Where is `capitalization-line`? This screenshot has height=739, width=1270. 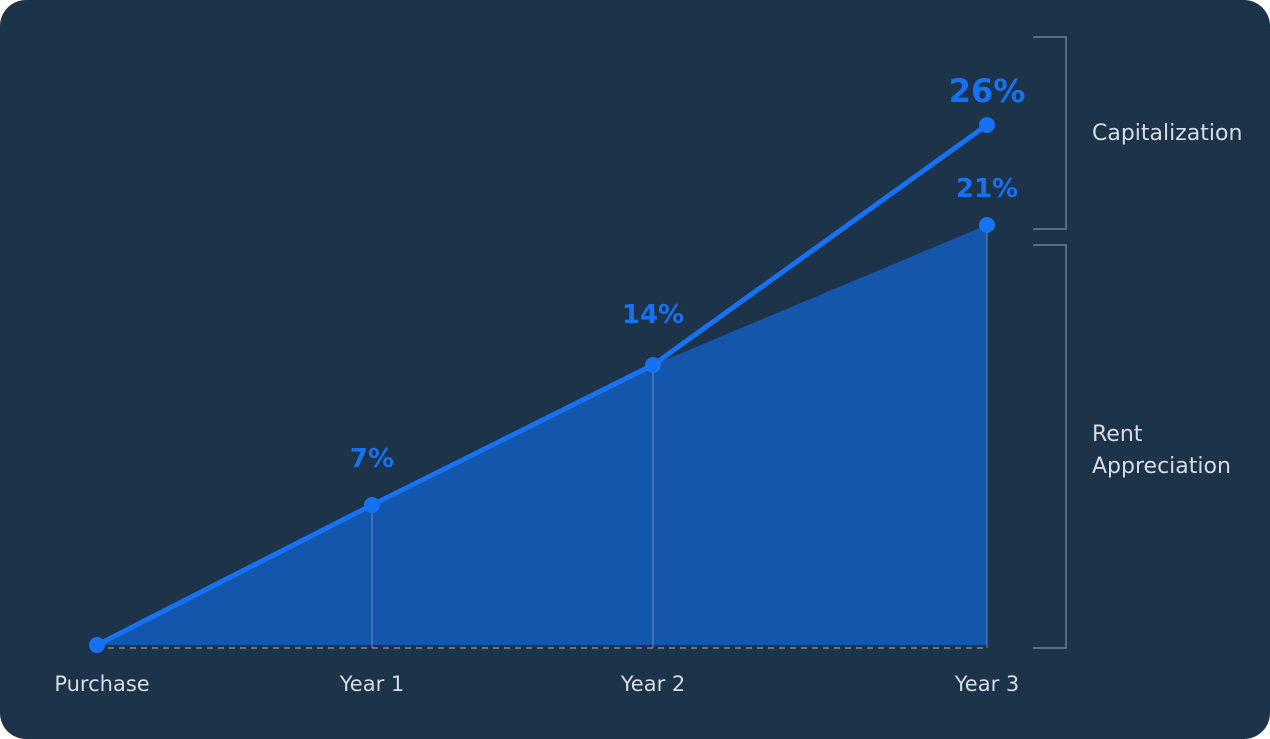
capitalization-line is located at coordinates (820, 245).